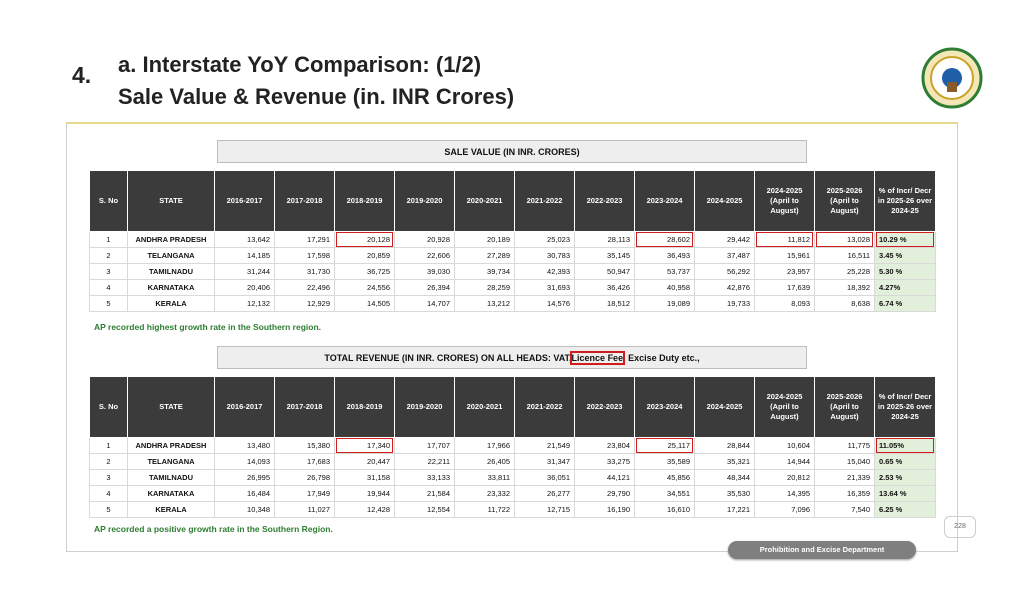 Image resolution: width=1024 pixels, height=612 pixels. What do you see at coordinates (304, 461) in the screenshot?
I see `table-cell: 17,683` at bounding box center [304, 461].